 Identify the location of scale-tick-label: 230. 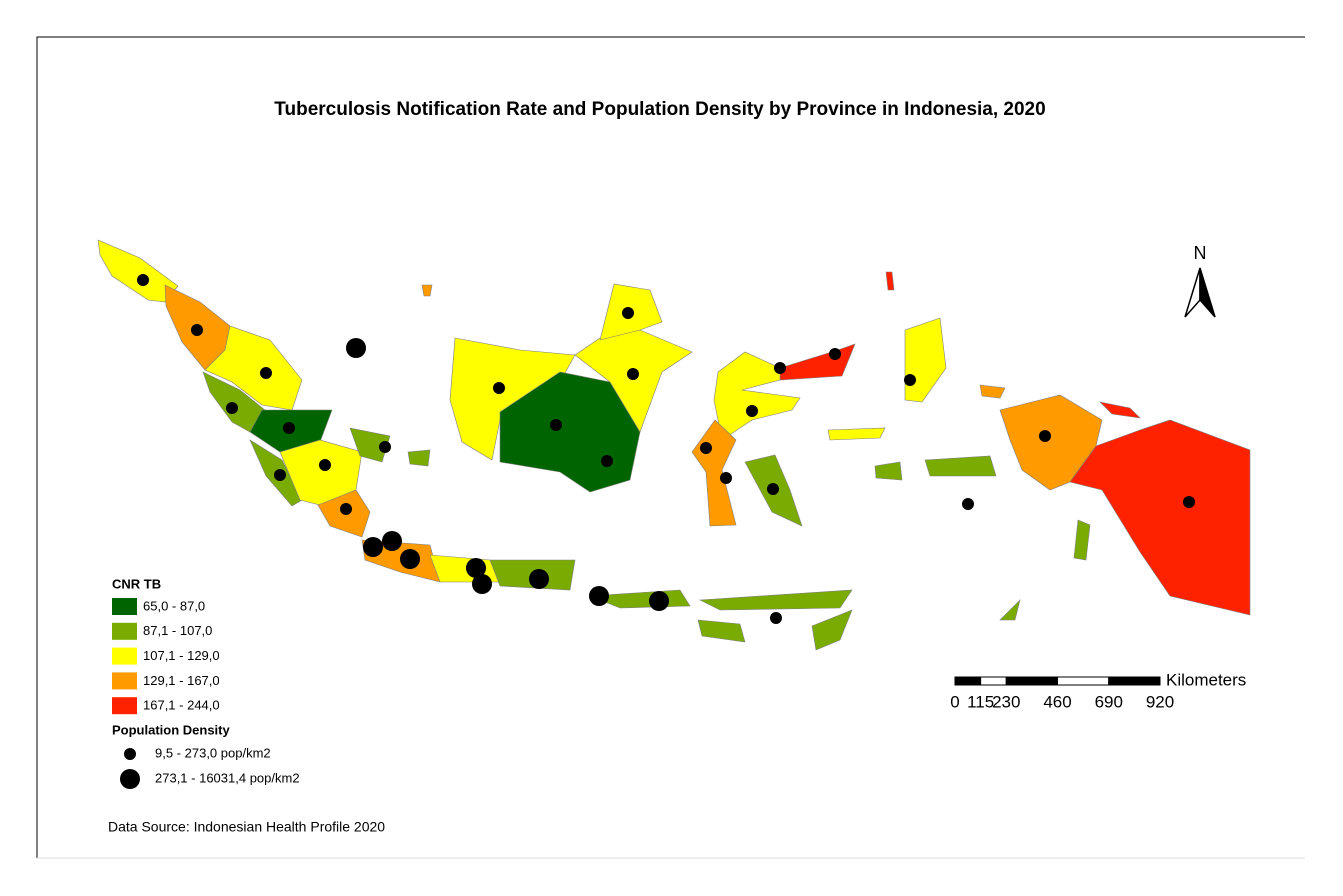
(1006, 701).